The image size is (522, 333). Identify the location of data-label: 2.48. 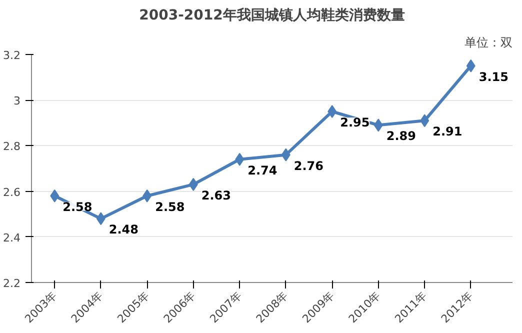
(123, 229).